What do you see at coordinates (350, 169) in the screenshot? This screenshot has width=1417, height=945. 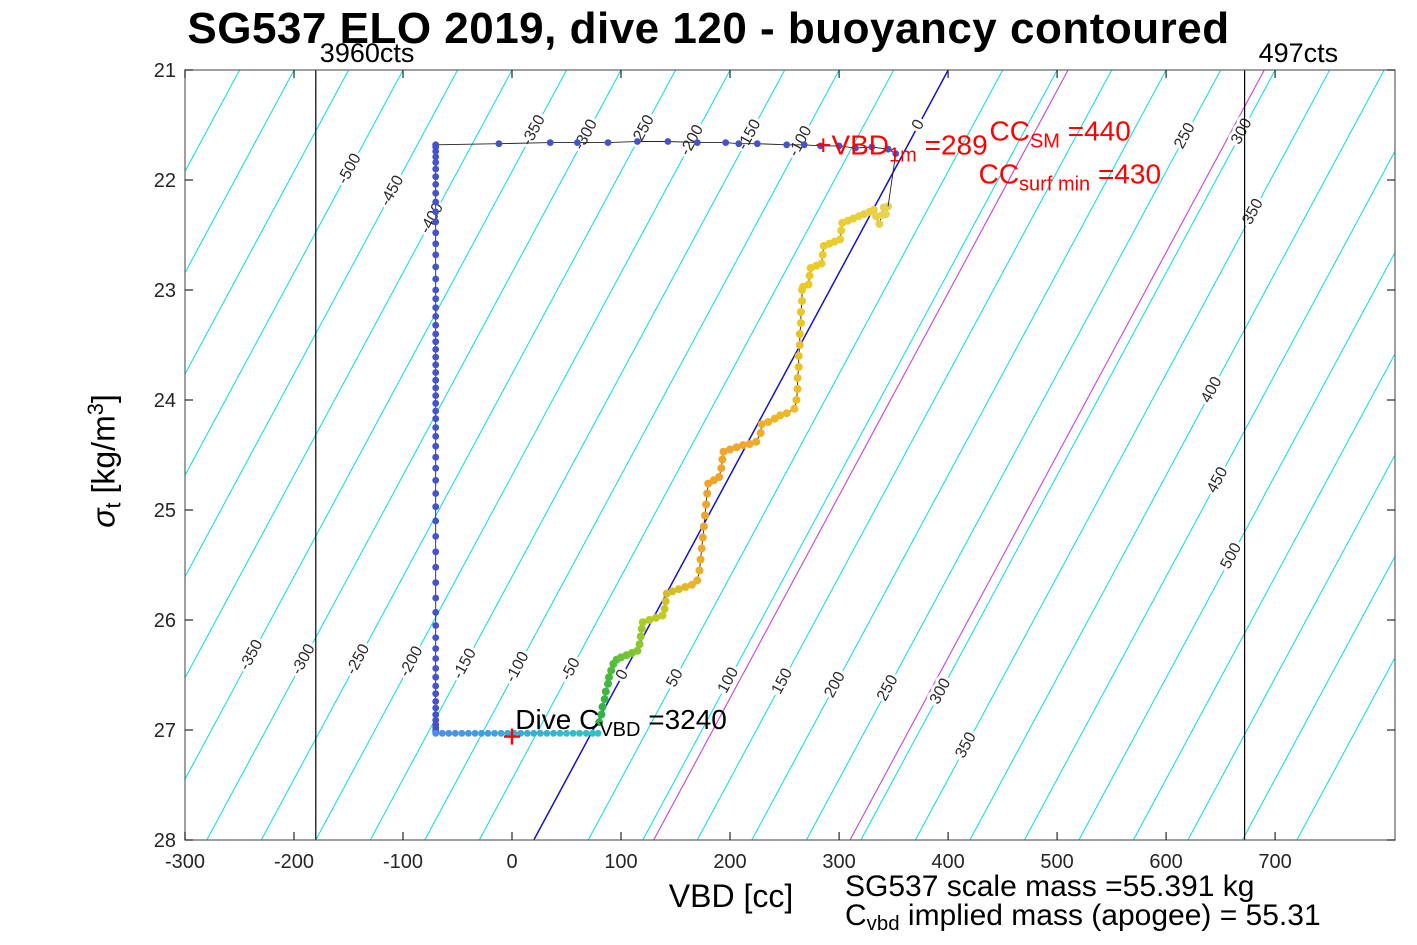 I see `svg-text: -500` at bounding box center [350, 169].